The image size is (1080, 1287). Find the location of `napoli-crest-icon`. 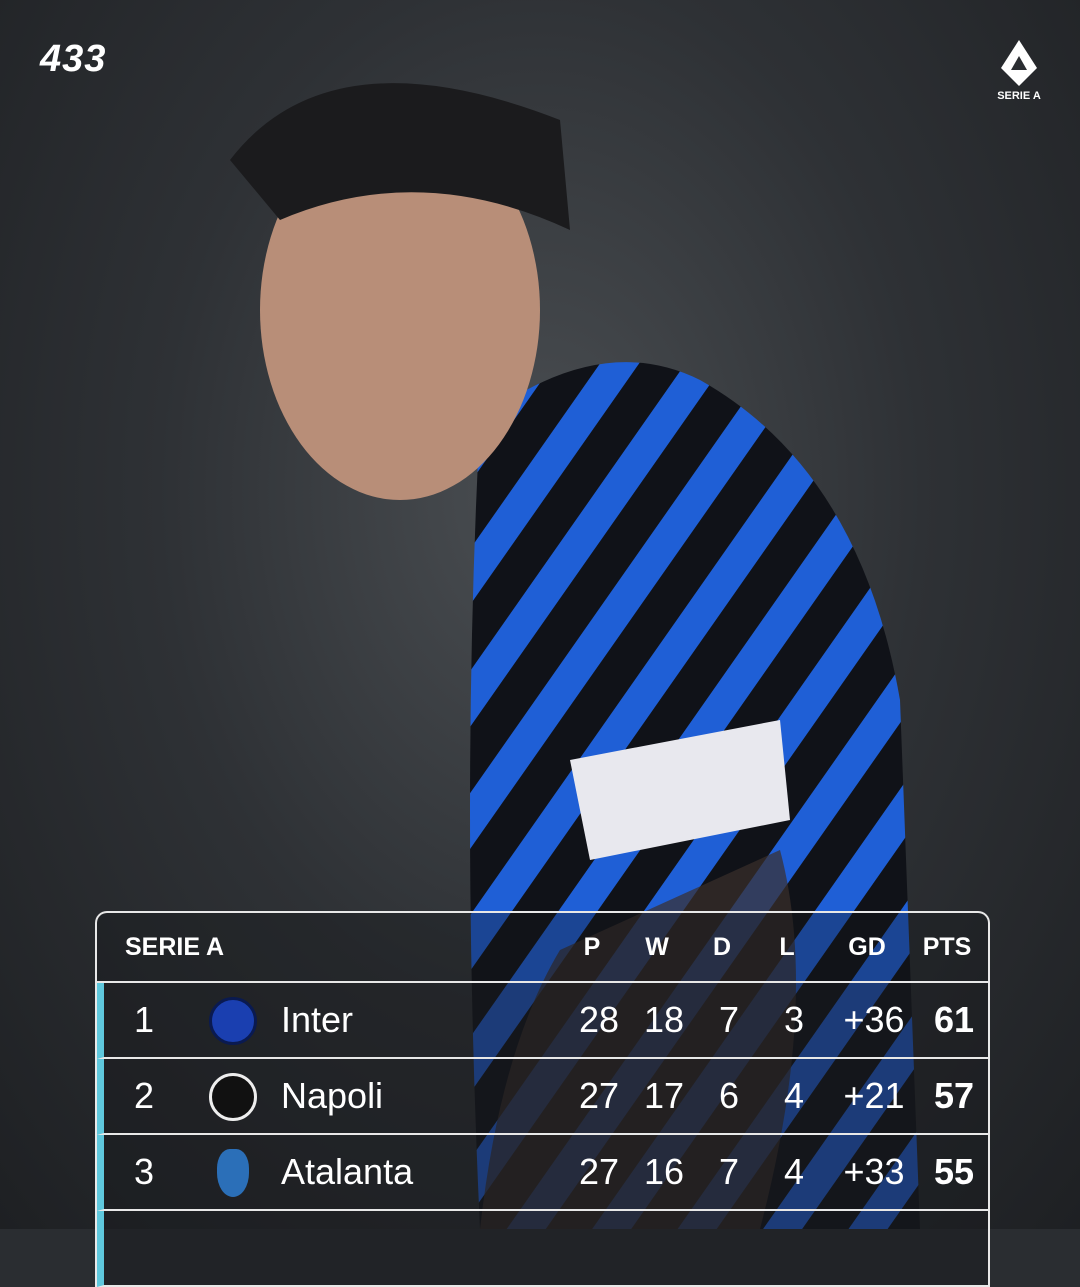

napoli-crest-icon is located at coordinates (233, 1097).